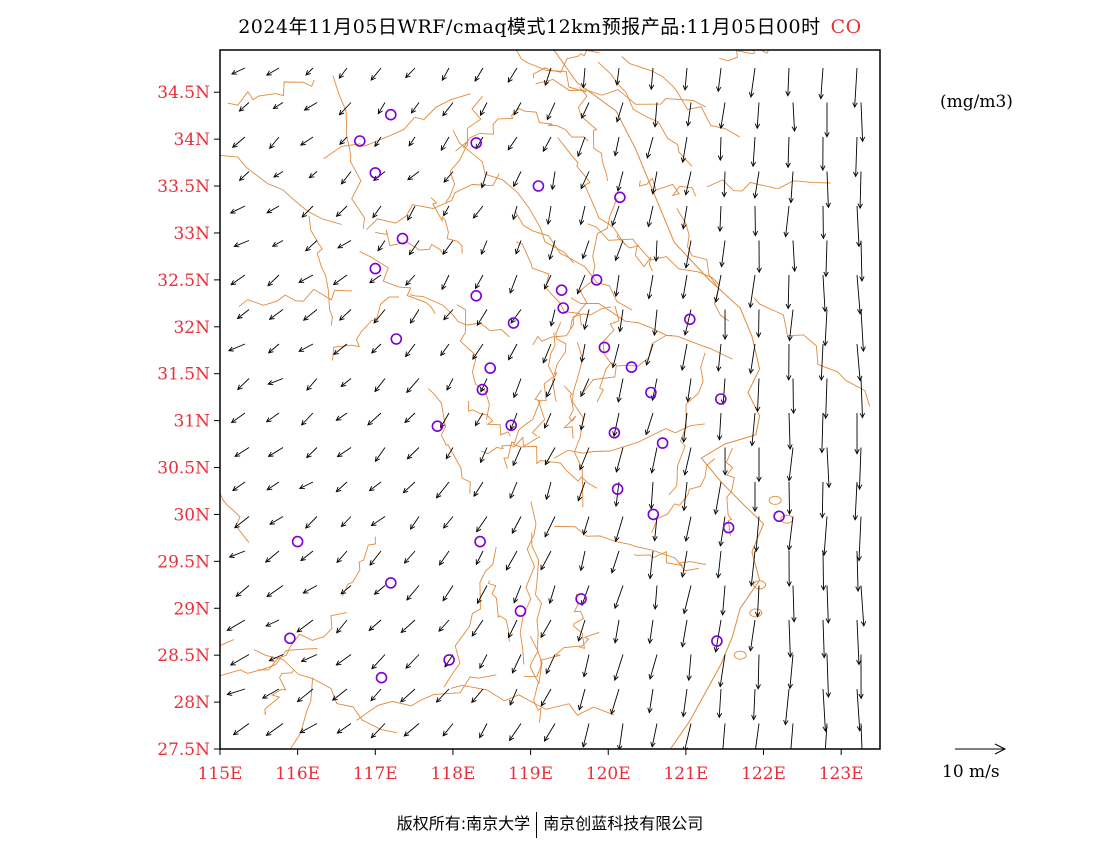 This screenshot has height=850, width=1100. What do you see at coordinates (297, 774) in the screenshot?
I see `x-tick-label: 116E` at bounding box center [297, 774].